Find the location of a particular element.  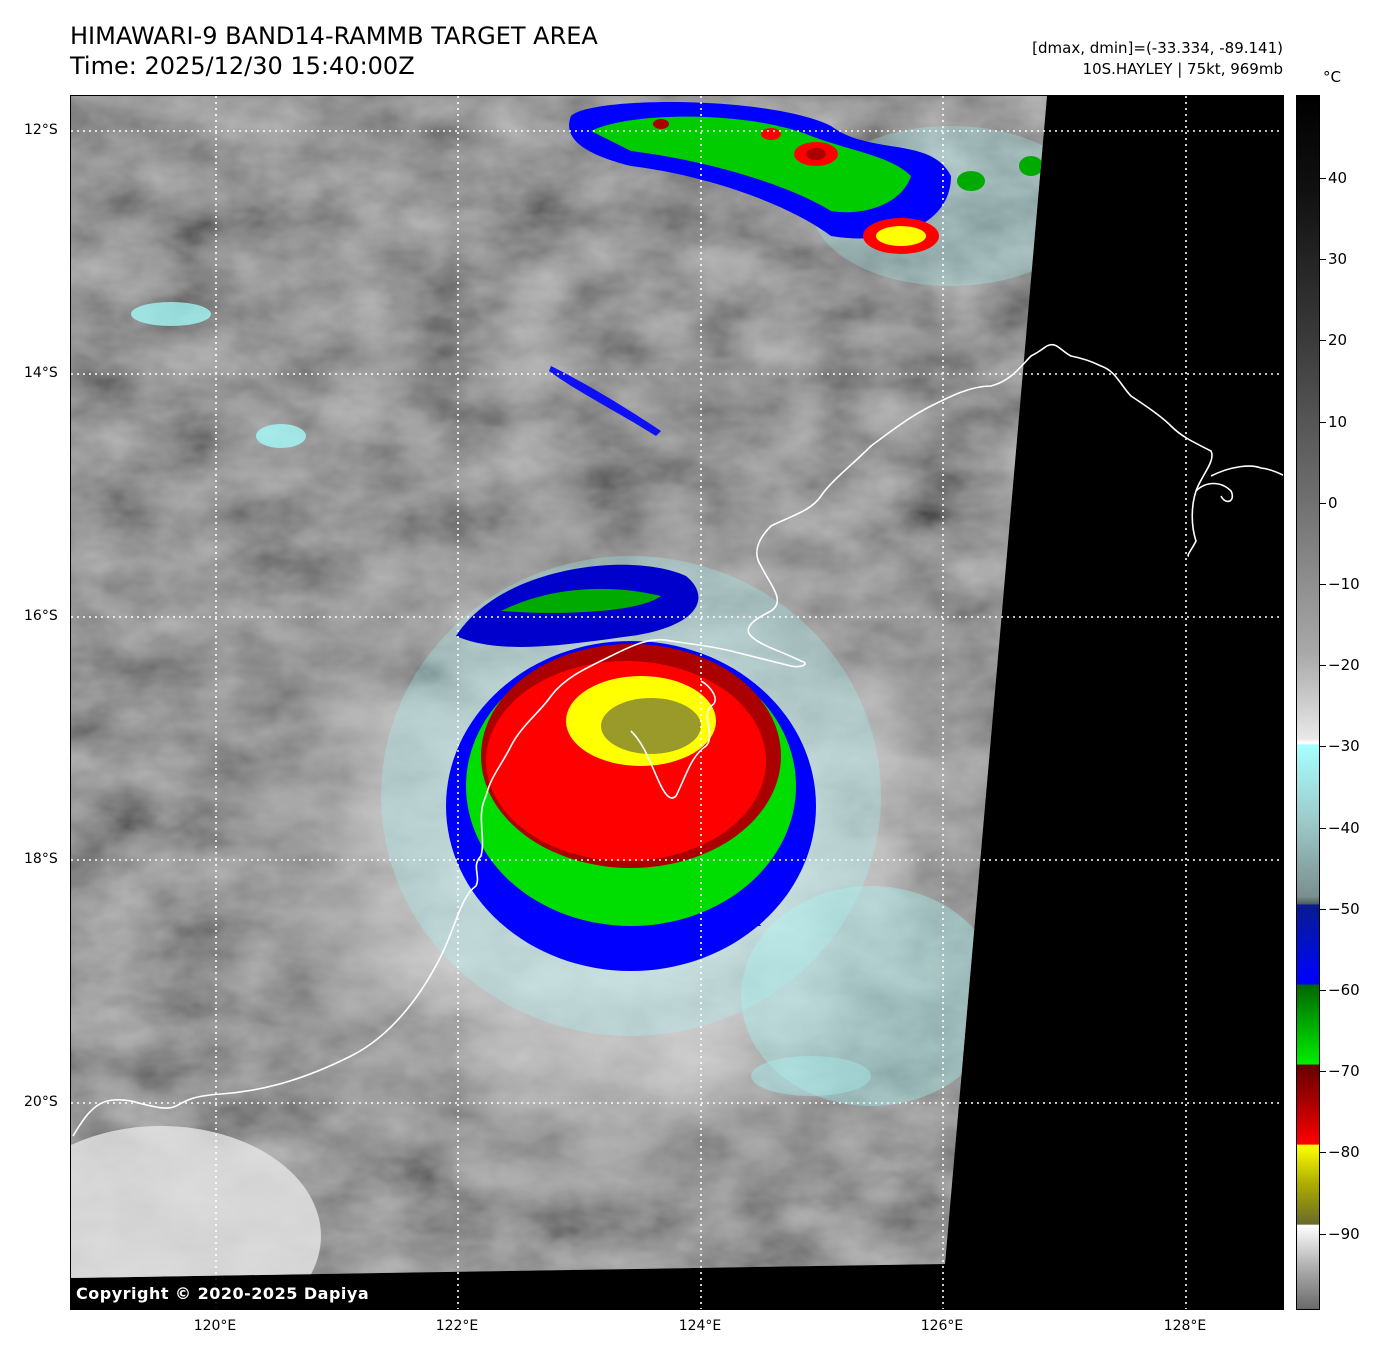

colorbar-tick-label: −70 is located at coordinates (1344, 1071).